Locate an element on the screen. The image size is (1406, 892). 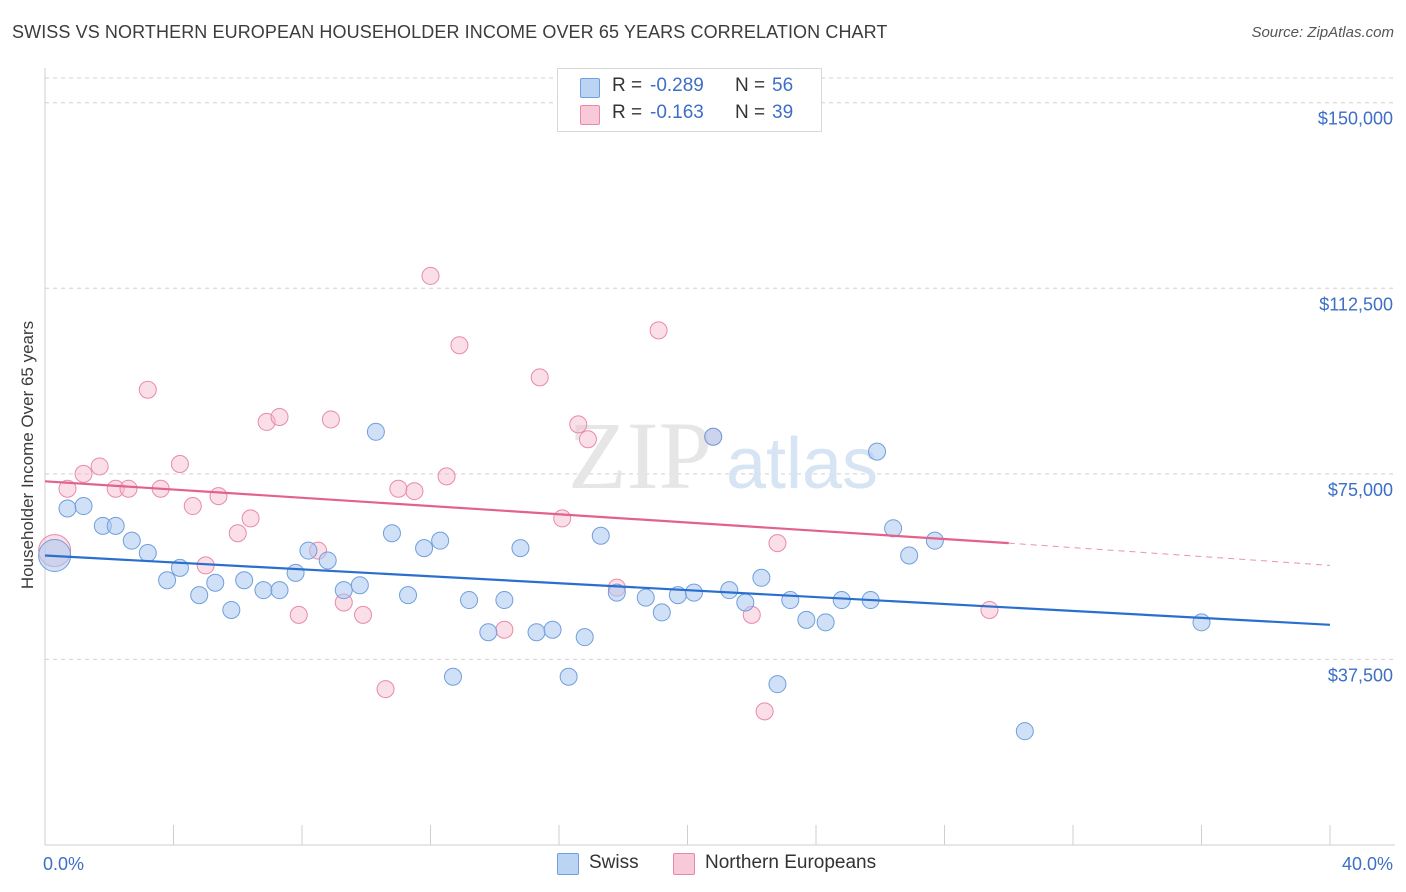
trend-lines is located at coordinates (687, 553).